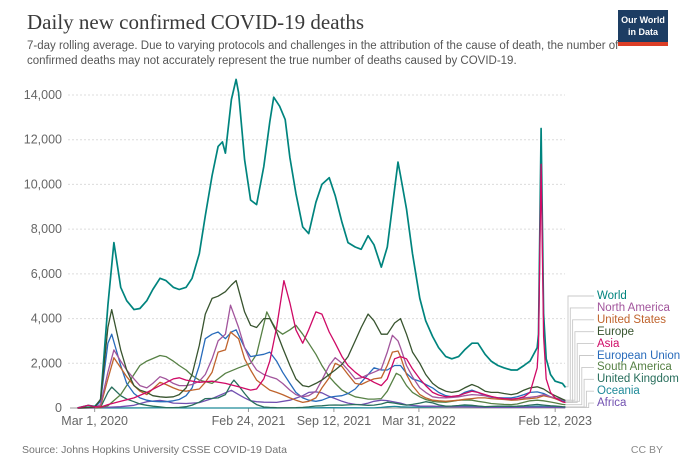 The width and height of the screenshot is (685, 471). Describe the element at coordinates (334, 421) in the screenshot. I see `x-tick-label: Sep 12, 2021` at that location.